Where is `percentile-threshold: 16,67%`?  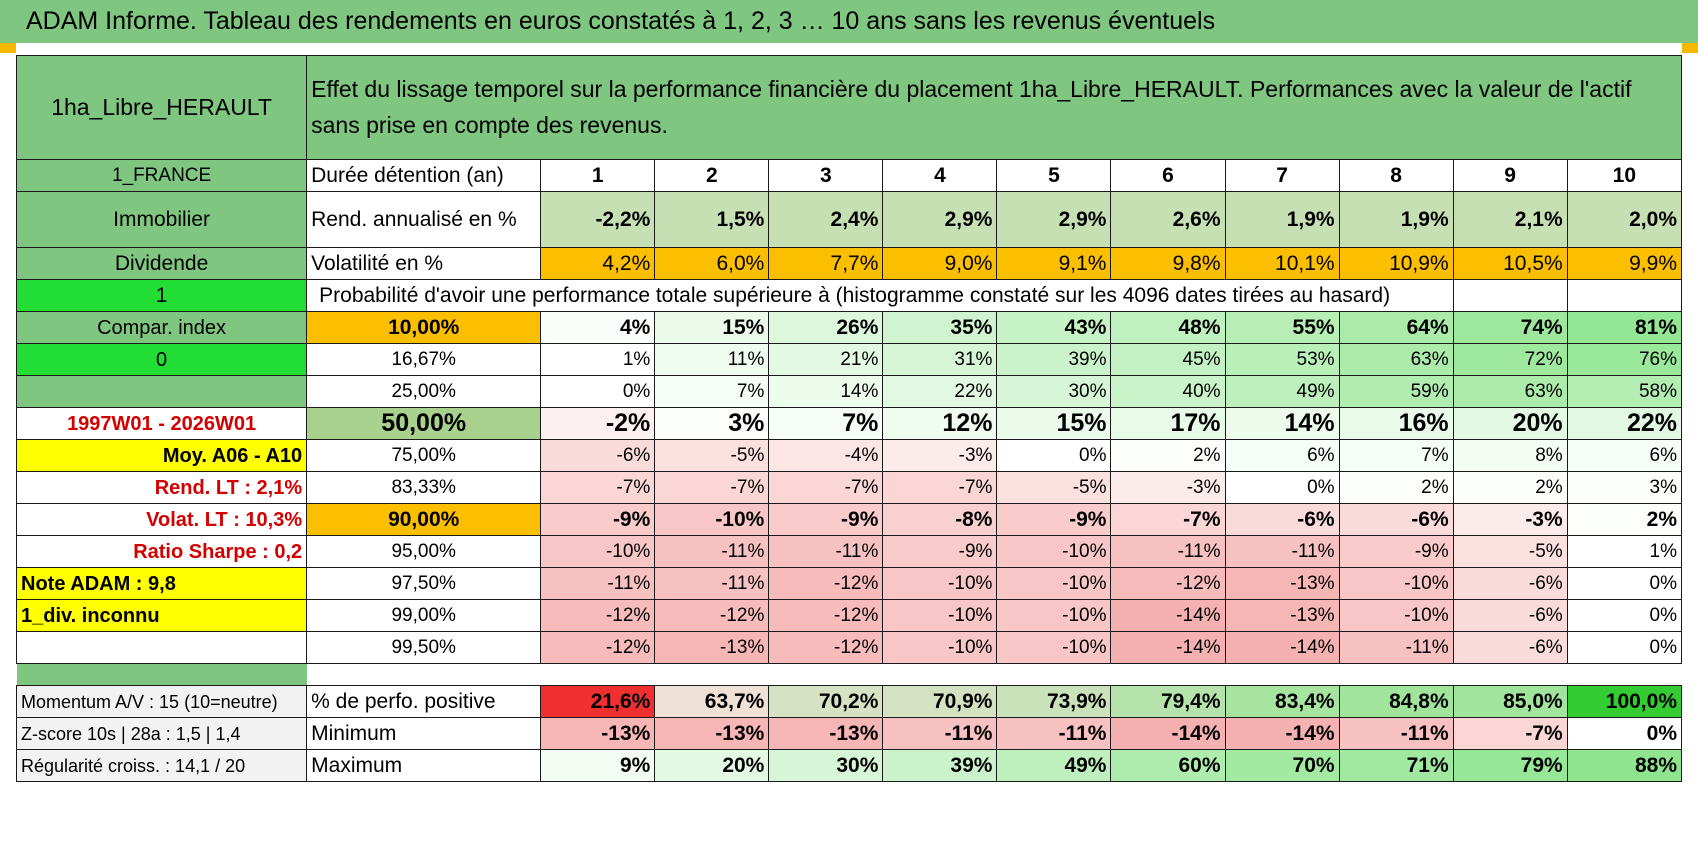 percentile-threshold: 16,67% is located at coordinates (424, 359).